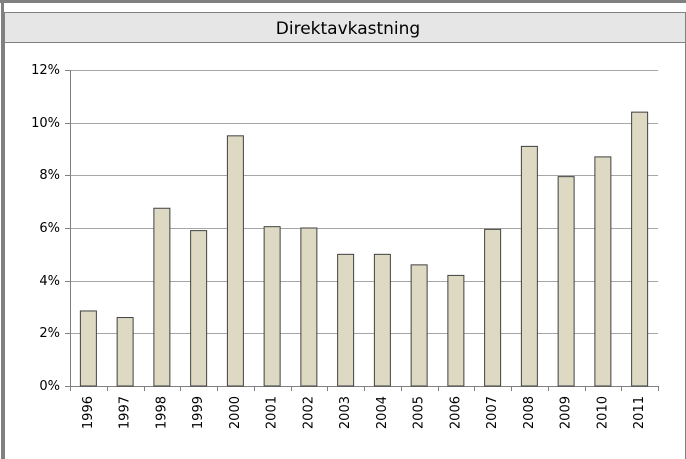  I want to click on y-tick-label: 12%, so click(45, 70).